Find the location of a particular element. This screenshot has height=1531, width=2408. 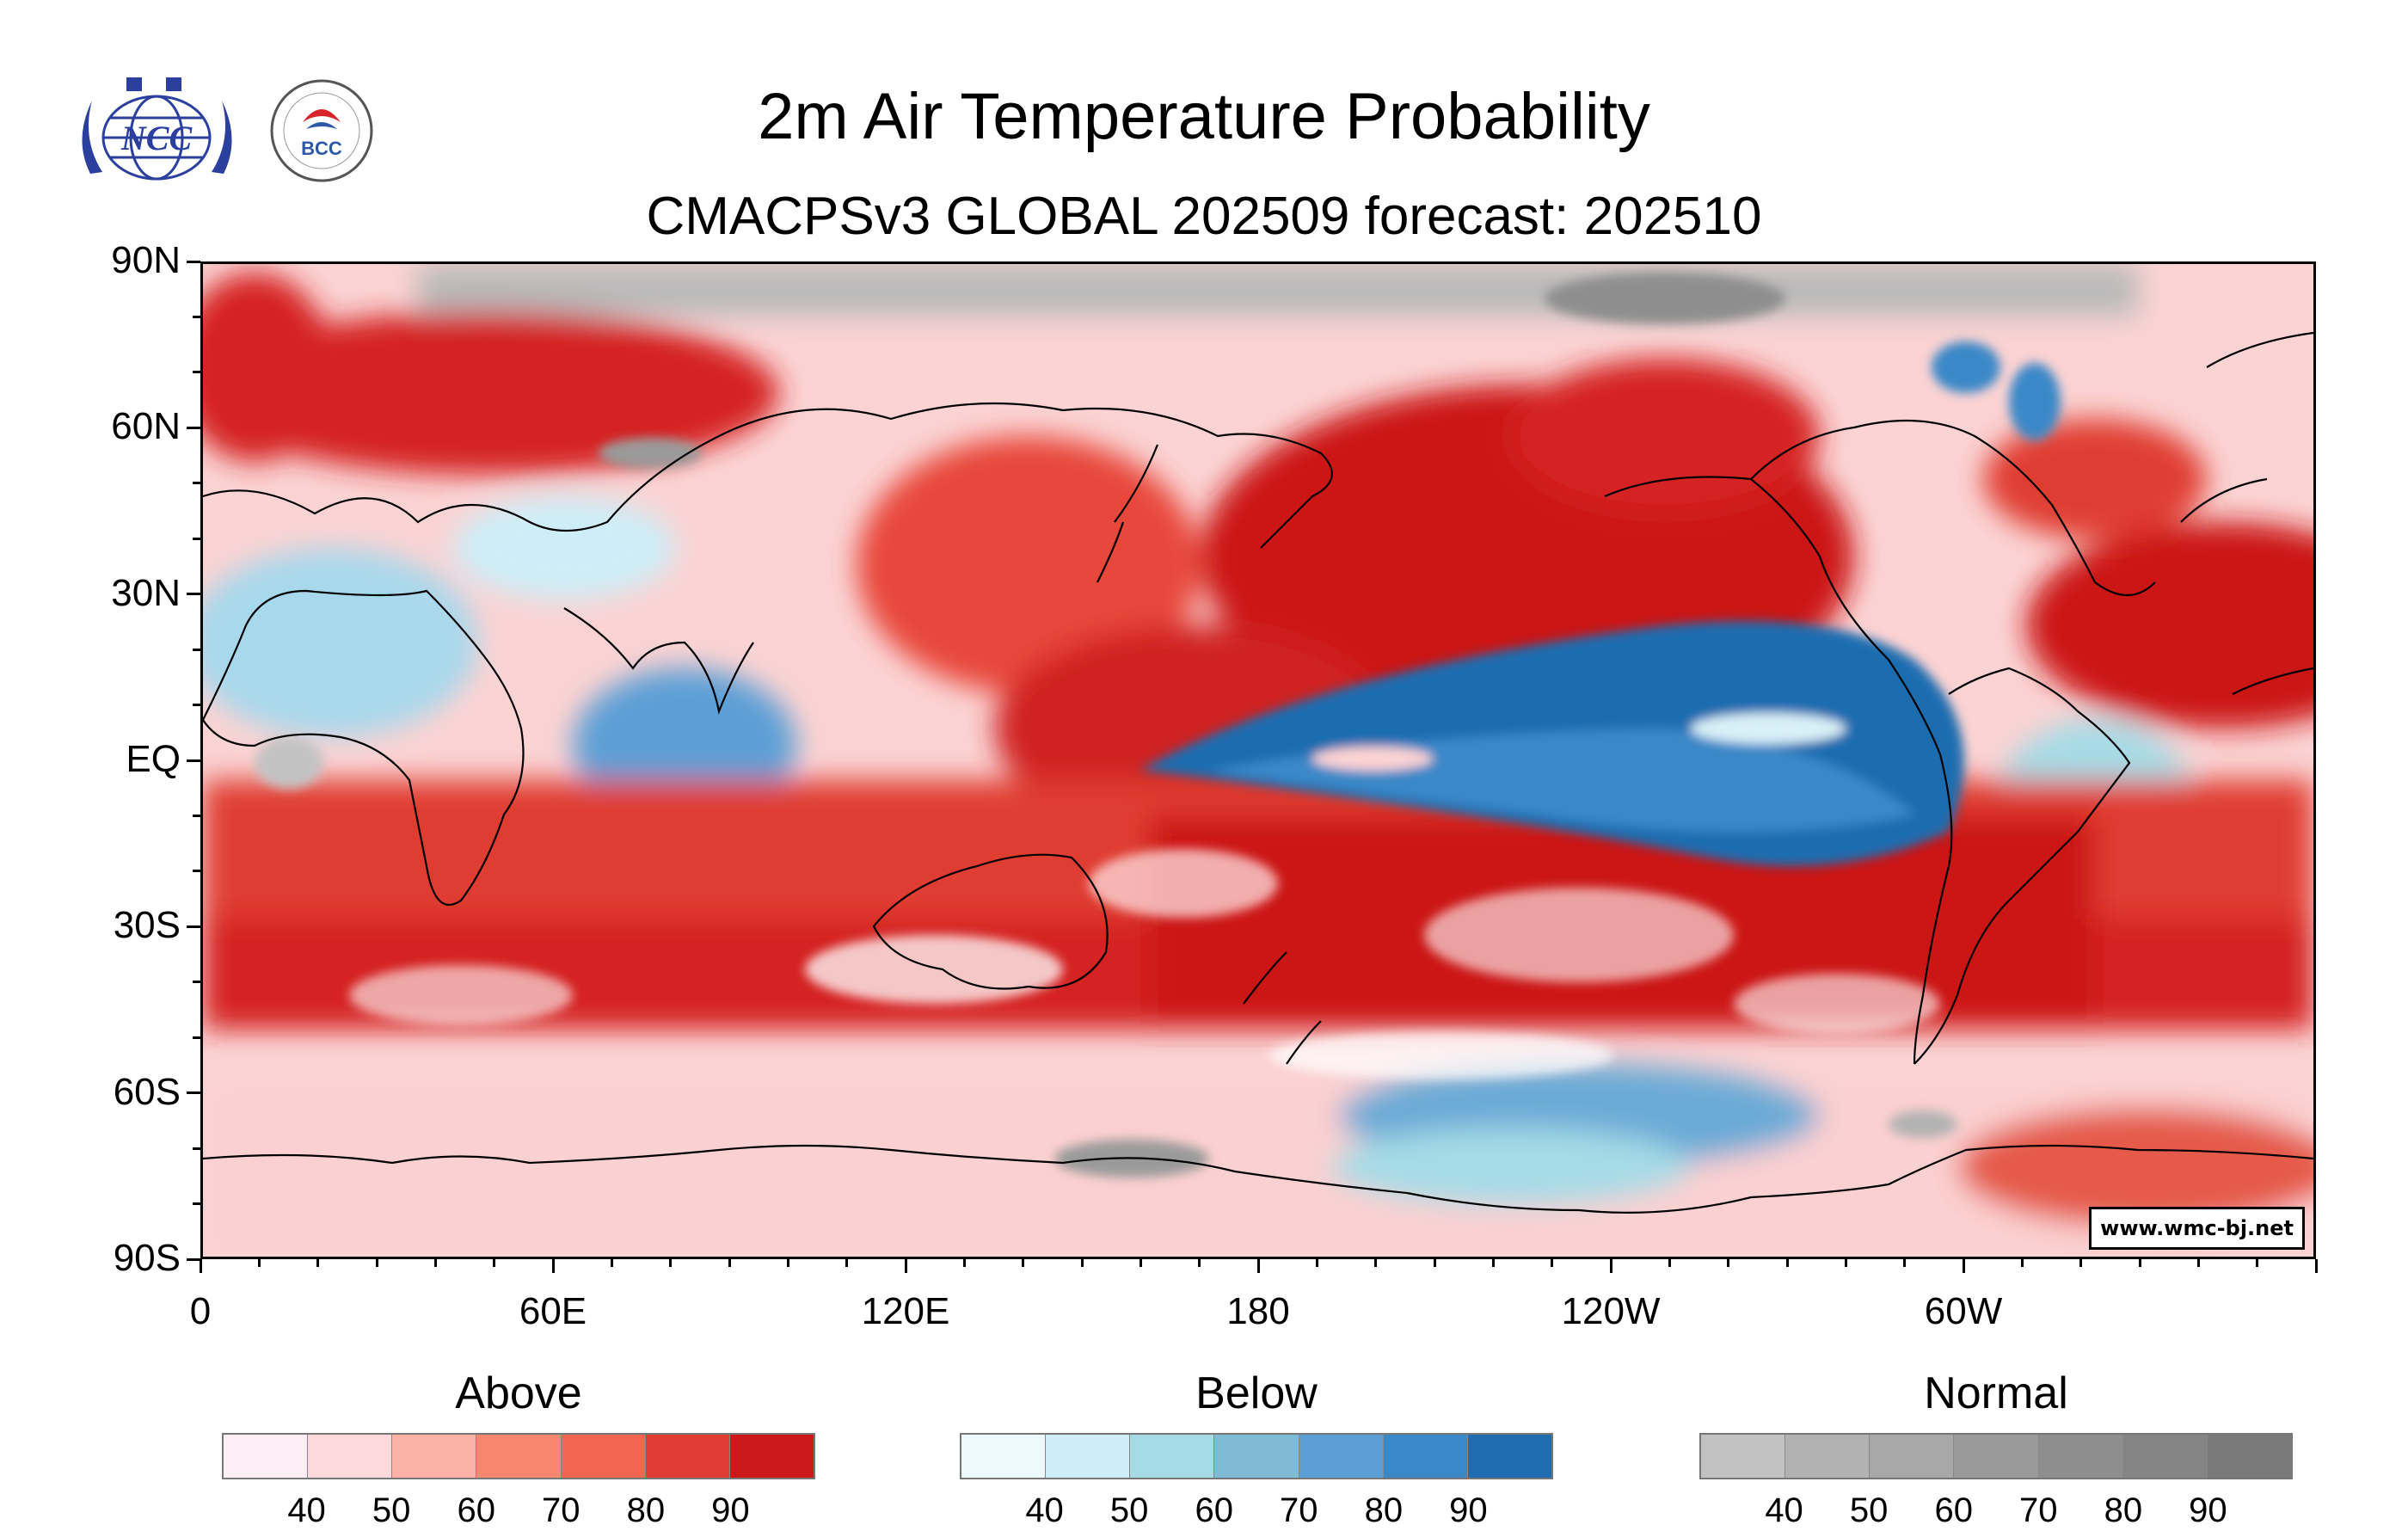

lon-label-60e: 60E is located at coordinates (553, 1311).